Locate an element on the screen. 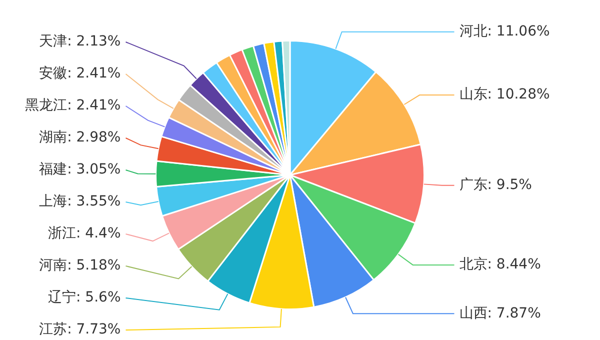 Image resolution: width=600 pixels, height=340 pixels. slice-label: 浙江: 4.4% is located at coordinates (84, 234).